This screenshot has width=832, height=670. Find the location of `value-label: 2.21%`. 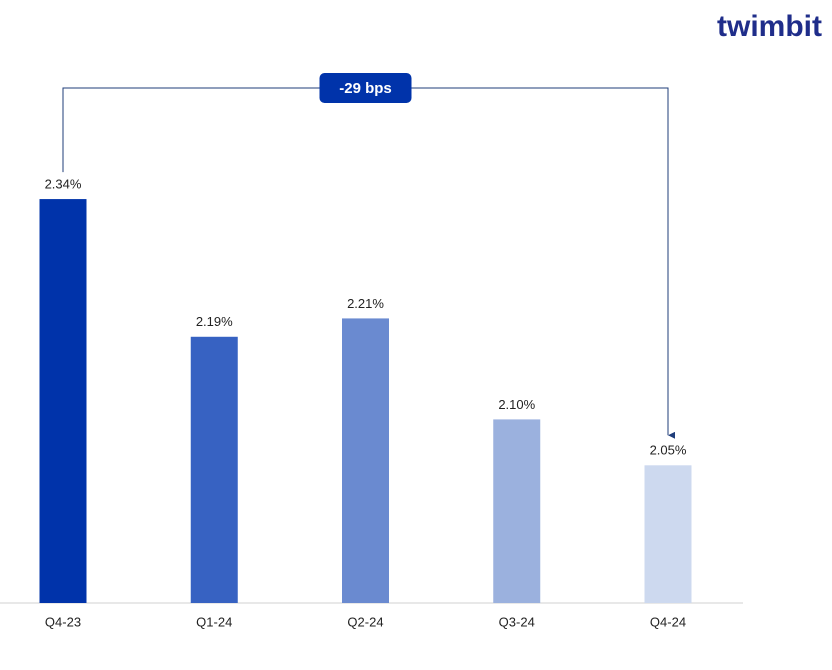

value-label: 2.21% is located at coordinates (365, 303).